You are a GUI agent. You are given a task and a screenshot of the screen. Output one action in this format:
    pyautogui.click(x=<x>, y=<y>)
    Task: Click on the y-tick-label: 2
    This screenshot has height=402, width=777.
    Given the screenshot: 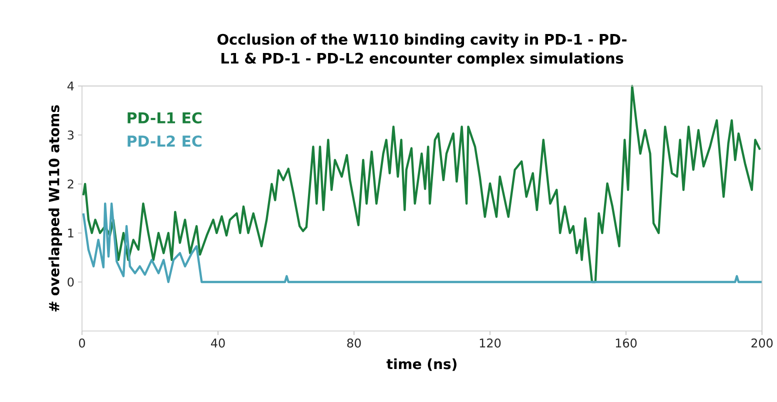 What is the action you would take?
    pyautogui.click(x=71, y=184)
    